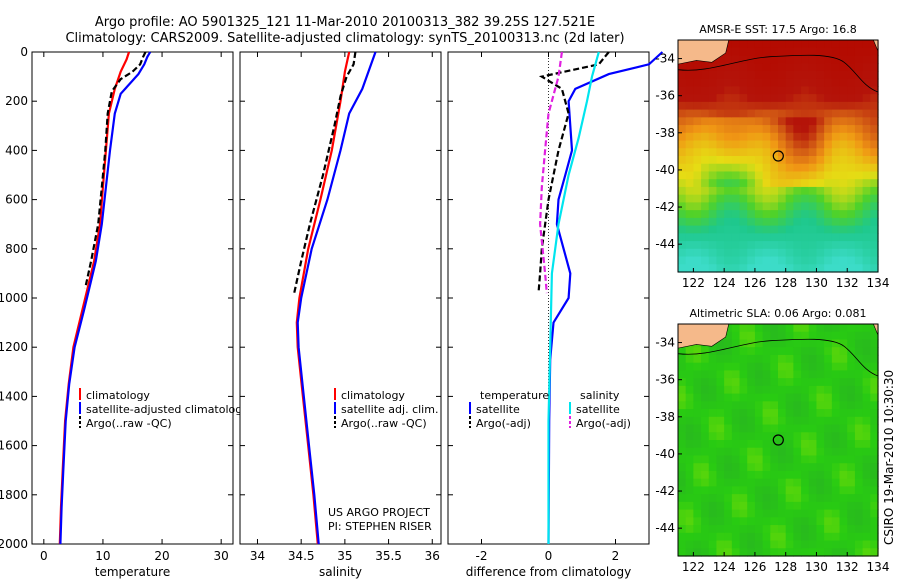  Describe the element at coordinates (573, 297) in the screenshot. I see `series-line-salinity-satellite` at that location.